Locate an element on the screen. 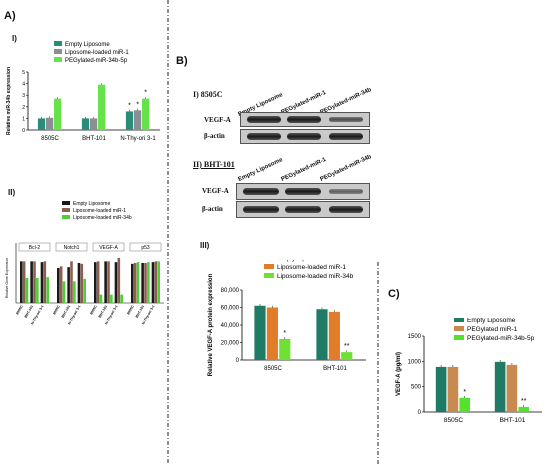  y-tick-label: 1500 is located at coordinates (415, 337).